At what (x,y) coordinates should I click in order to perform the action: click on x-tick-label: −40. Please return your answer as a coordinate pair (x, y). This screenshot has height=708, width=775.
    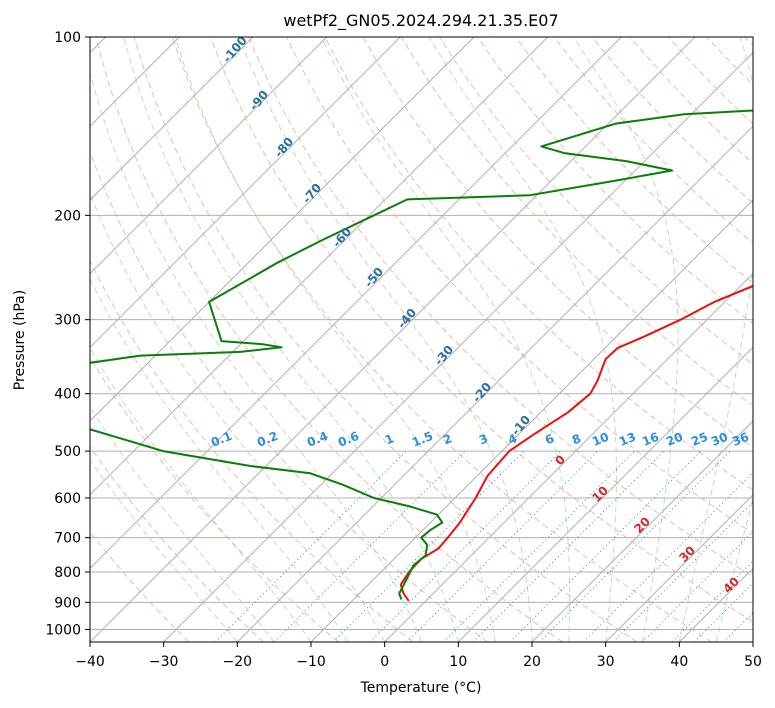
    Looking at the image, I should click on (90, 662).